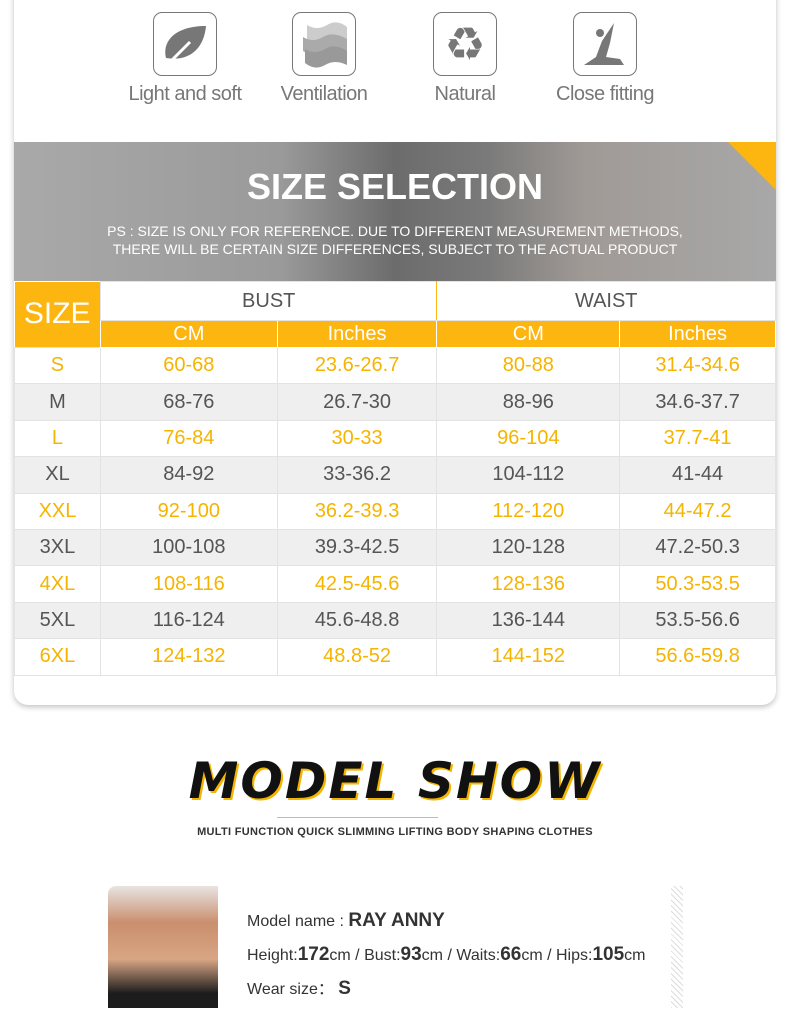 This screenshot has width=790, height=1010. Describe the element at coordinates (411, 954) in the screenshot. I see `bust-value: 93` at that location.